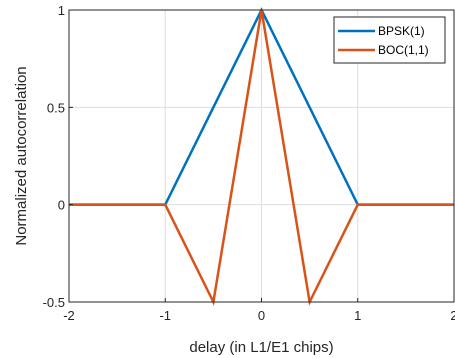 Image resolution: width=455 pixels, height=358 pixels. Describe the element at coordinates (69, 315) in the screenshot. I see `x-tick-label: -2` at that location.